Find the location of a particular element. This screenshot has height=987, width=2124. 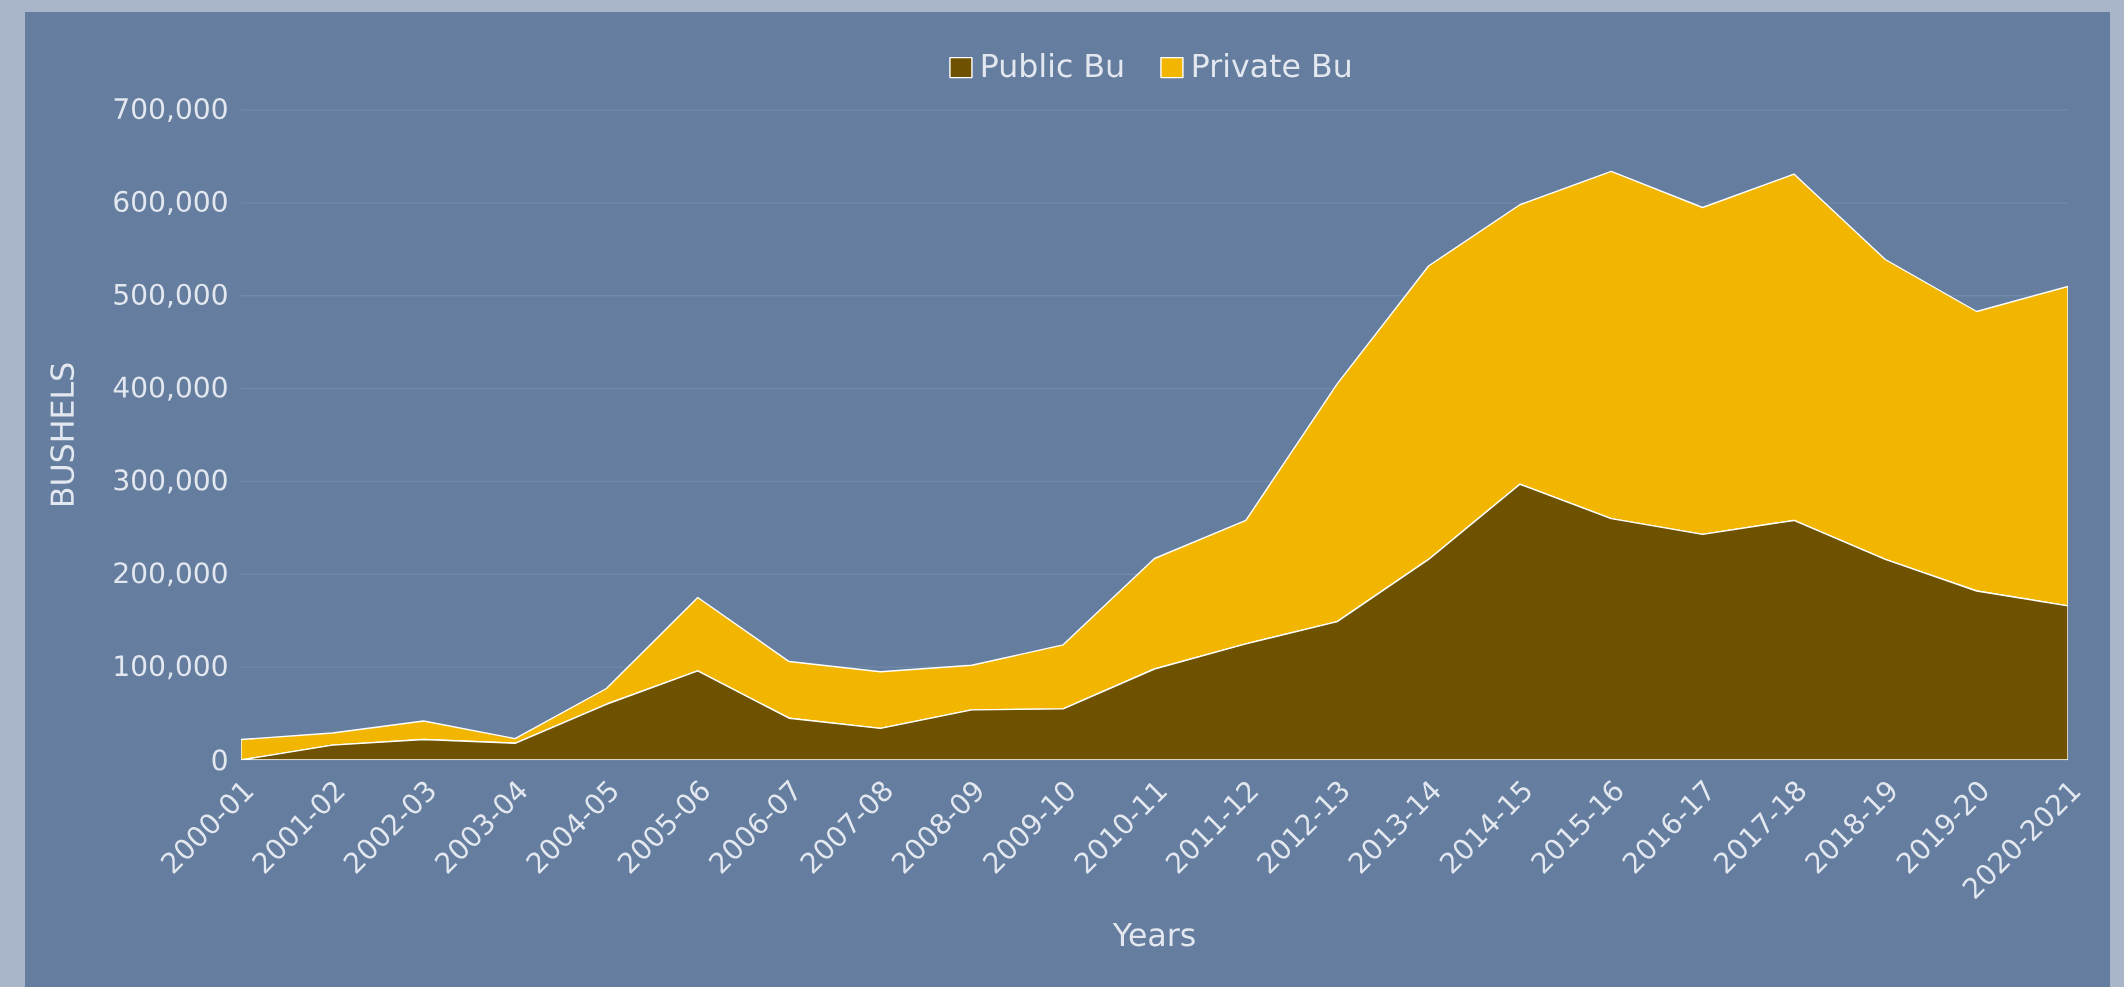

y-tick-label: 600,000 is located at coordinates (170, 202).